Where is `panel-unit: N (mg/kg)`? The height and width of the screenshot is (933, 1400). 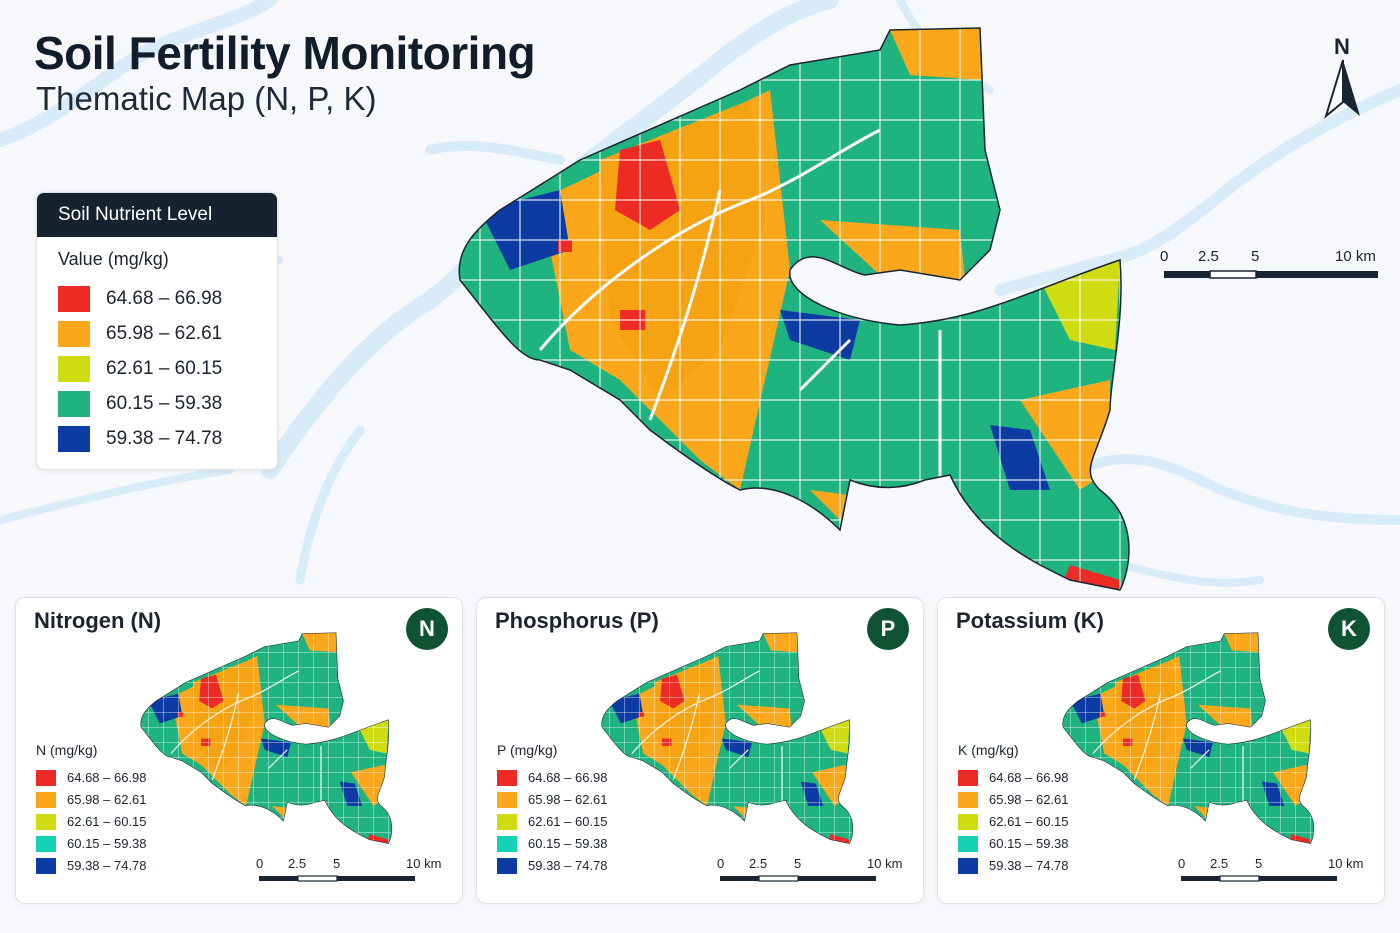 panel-unit: N (mg/kg) is located at coordinates (67, 750).